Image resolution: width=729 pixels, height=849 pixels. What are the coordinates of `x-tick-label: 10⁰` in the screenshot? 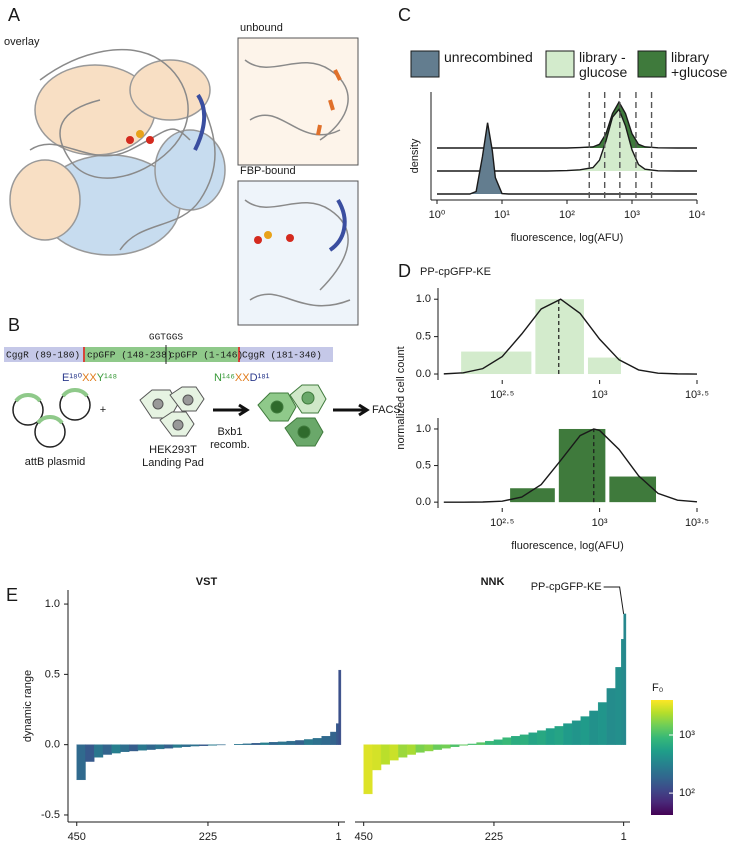 It's located at (437, 215).